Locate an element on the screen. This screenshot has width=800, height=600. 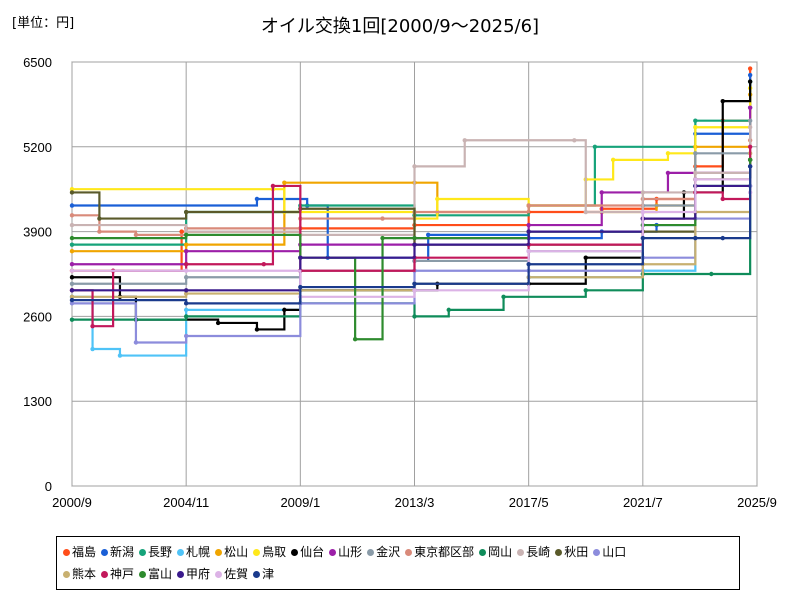
x-tick-label: 2009/1 is located at coordinates (300, 502).